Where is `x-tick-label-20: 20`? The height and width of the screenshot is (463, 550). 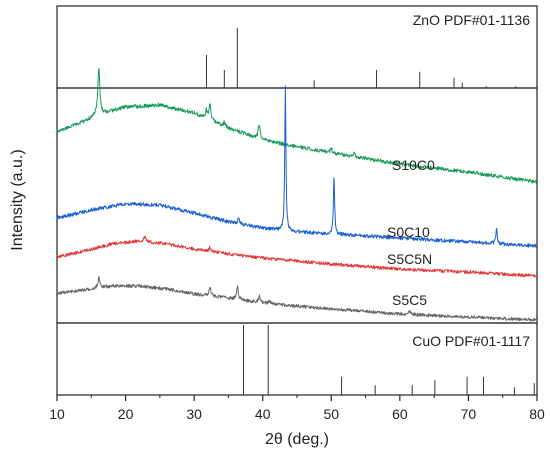 x-tick-label-20: 20 is located at coordinates (126, 414).